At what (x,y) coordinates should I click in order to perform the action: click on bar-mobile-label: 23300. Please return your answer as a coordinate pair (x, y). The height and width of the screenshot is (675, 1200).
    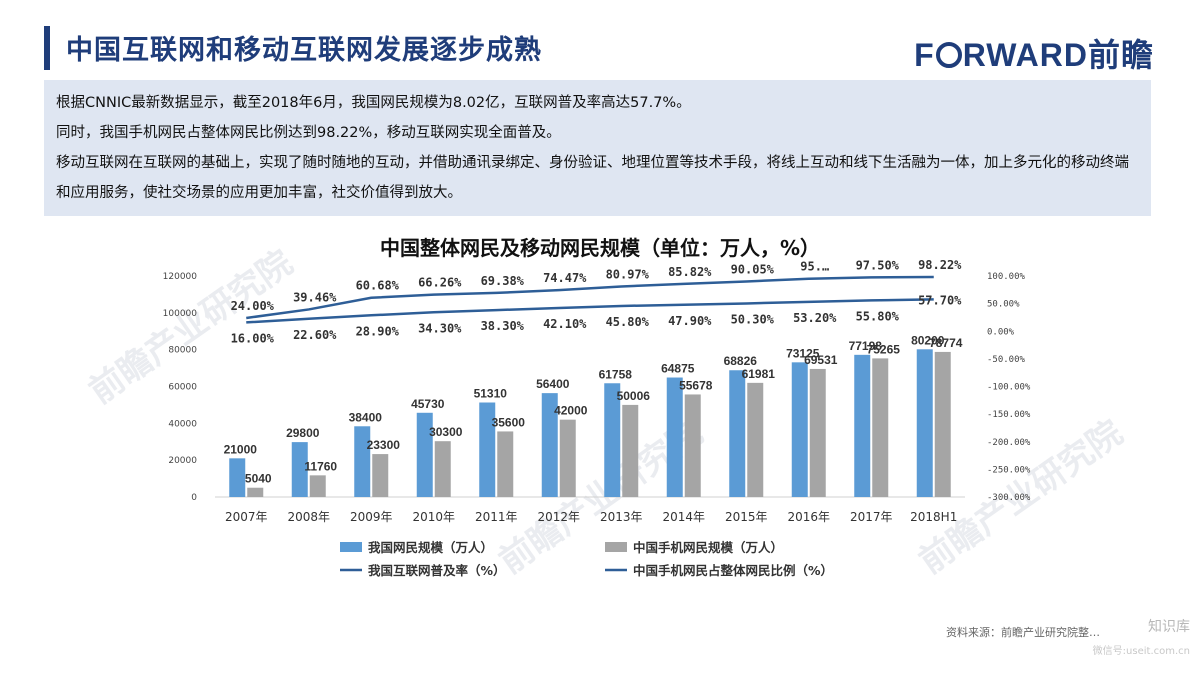
    Looking at the image, I should click on (384, 445).